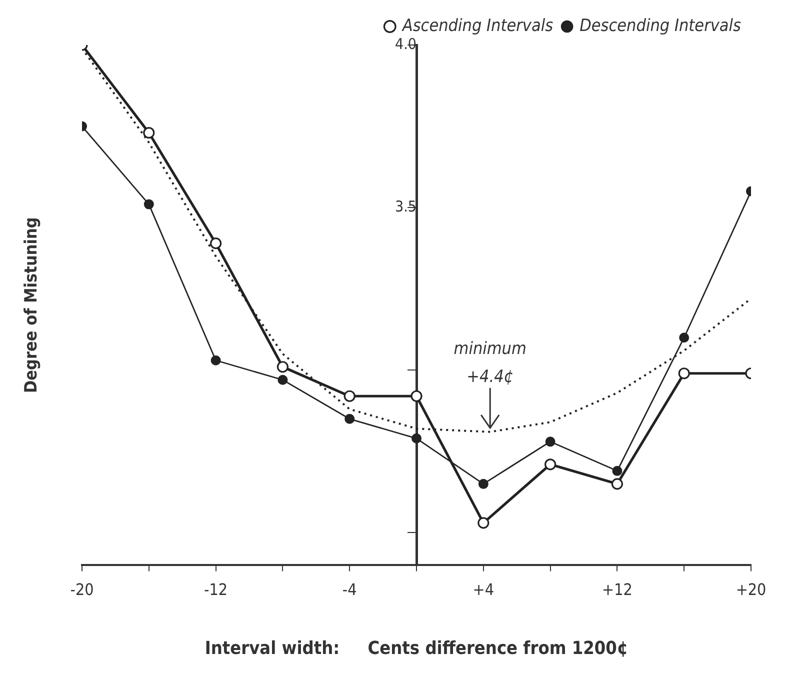 This screenshot has width=799, height=676. Describe the element at coordinates (416, 648) in the screenshot. I see `x-axis-title: Interval width: Cents difference from 1200¢` at that location.